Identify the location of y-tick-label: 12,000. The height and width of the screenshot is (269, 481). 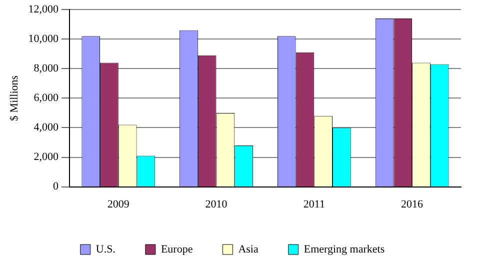
(43, 9).